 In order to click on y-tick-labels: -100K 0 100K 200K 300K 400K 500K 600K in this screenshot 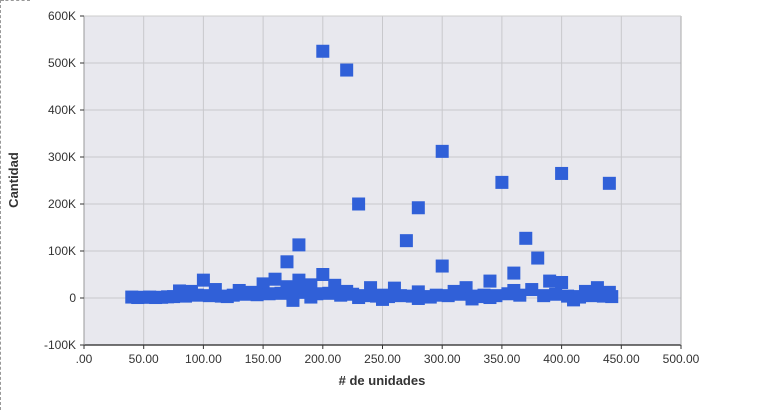, I will do `click(64, 180)`.